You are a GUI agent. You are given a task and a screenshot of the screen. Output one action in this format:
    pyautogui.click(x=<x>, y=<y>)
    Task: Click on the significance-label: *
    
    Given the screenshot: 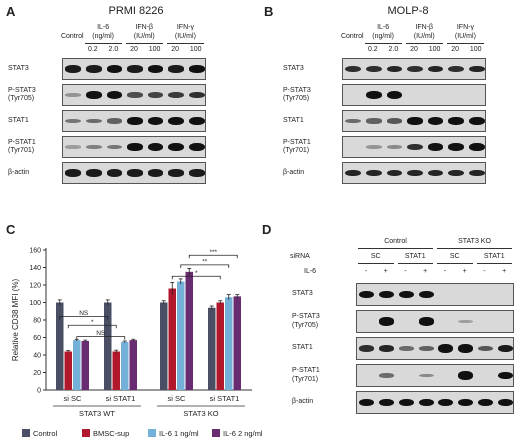 What is the action you would take?
    pyautogui.click(x=92, y=322)
    